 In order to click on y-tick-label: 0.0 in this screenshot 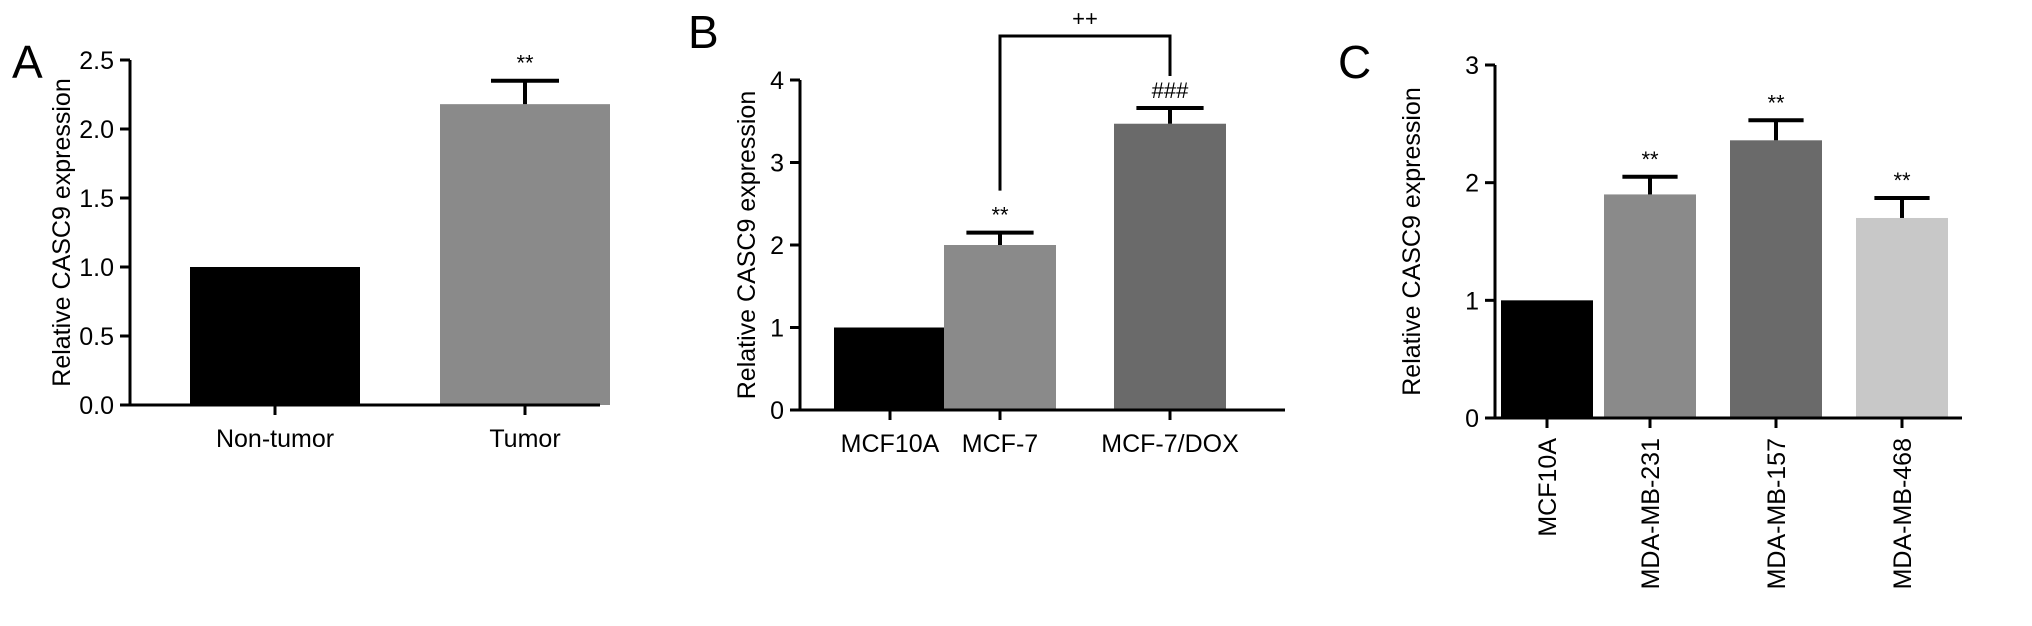, I will do `click(96, 406)`.